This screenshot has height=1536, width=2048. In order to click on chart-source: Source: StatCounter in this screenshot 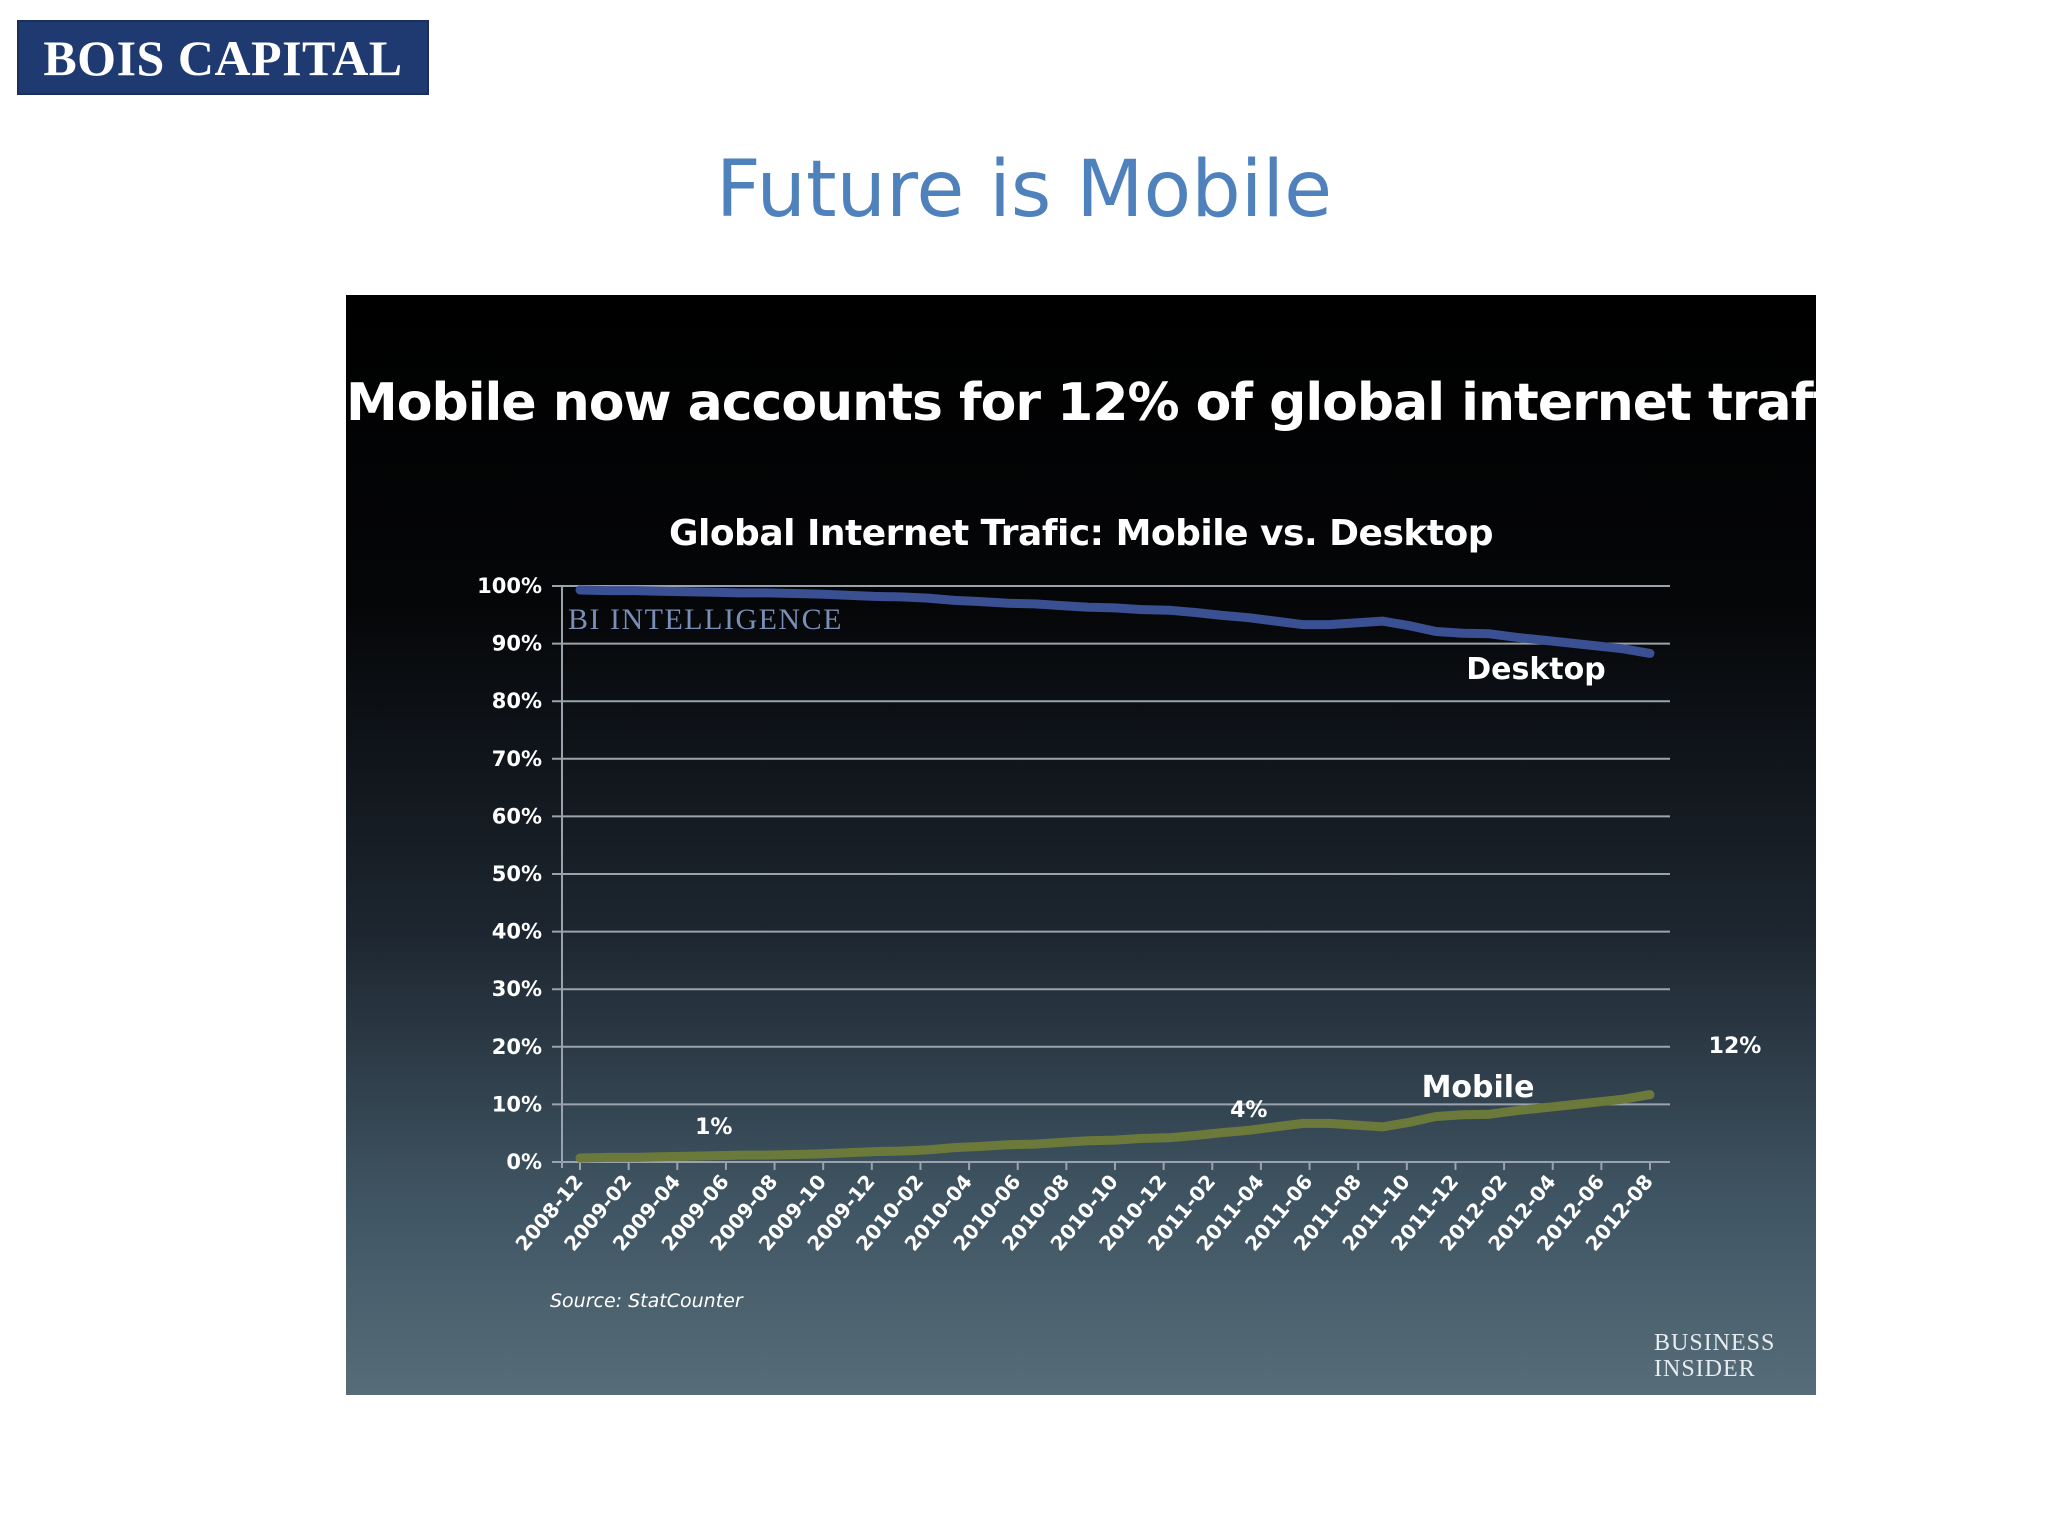, I will do `click(646, 1301)`.